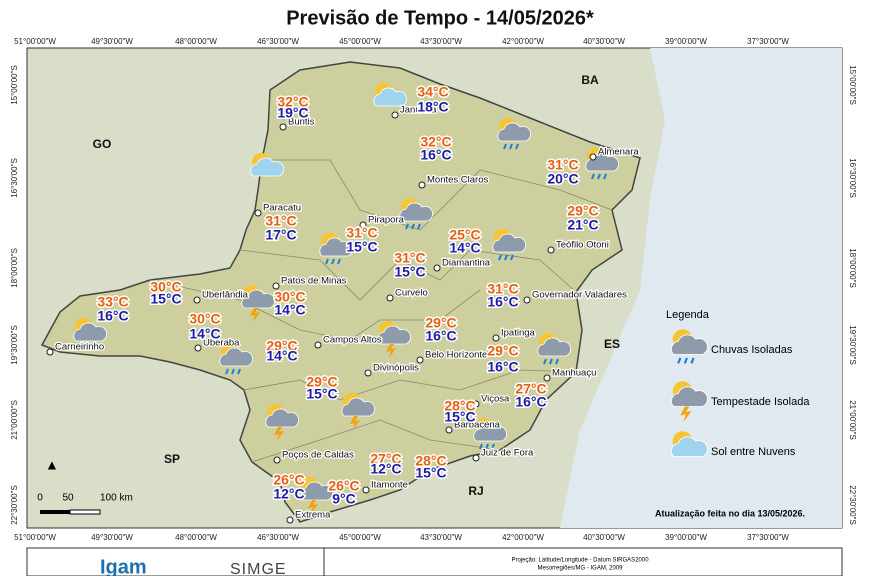 Image resolution: width=870 pixels, height=581 pixels. What do you see at coordinates (258, 568) in the screenshot?
I see `logo-simge: SIMGE` at bounding box center [258, 568].